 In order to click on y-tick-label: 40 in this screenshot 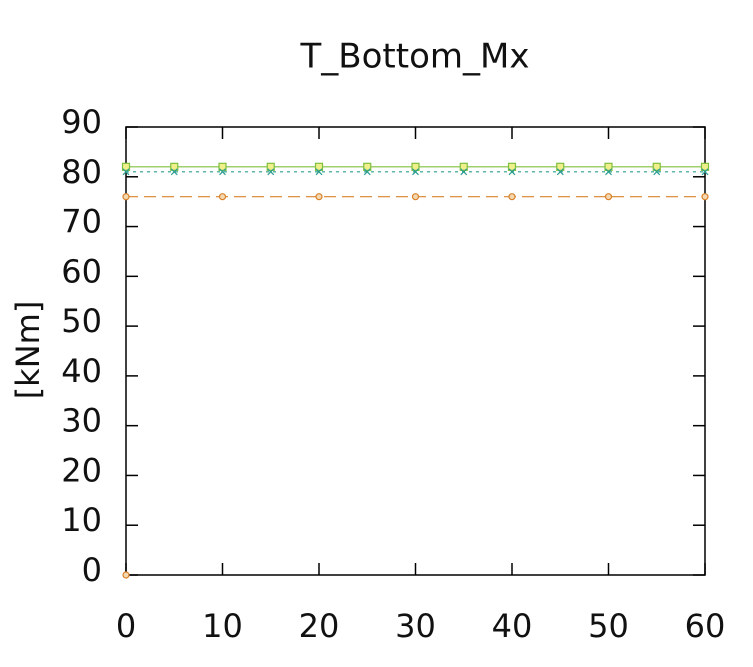, I will do `click(81, 371)`.